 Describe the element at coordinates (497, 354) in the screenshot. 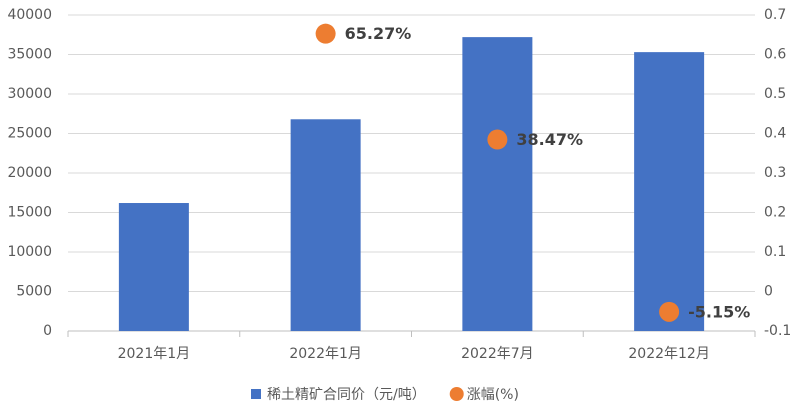

I see `x-tick-label: 2022年7月` at that location.